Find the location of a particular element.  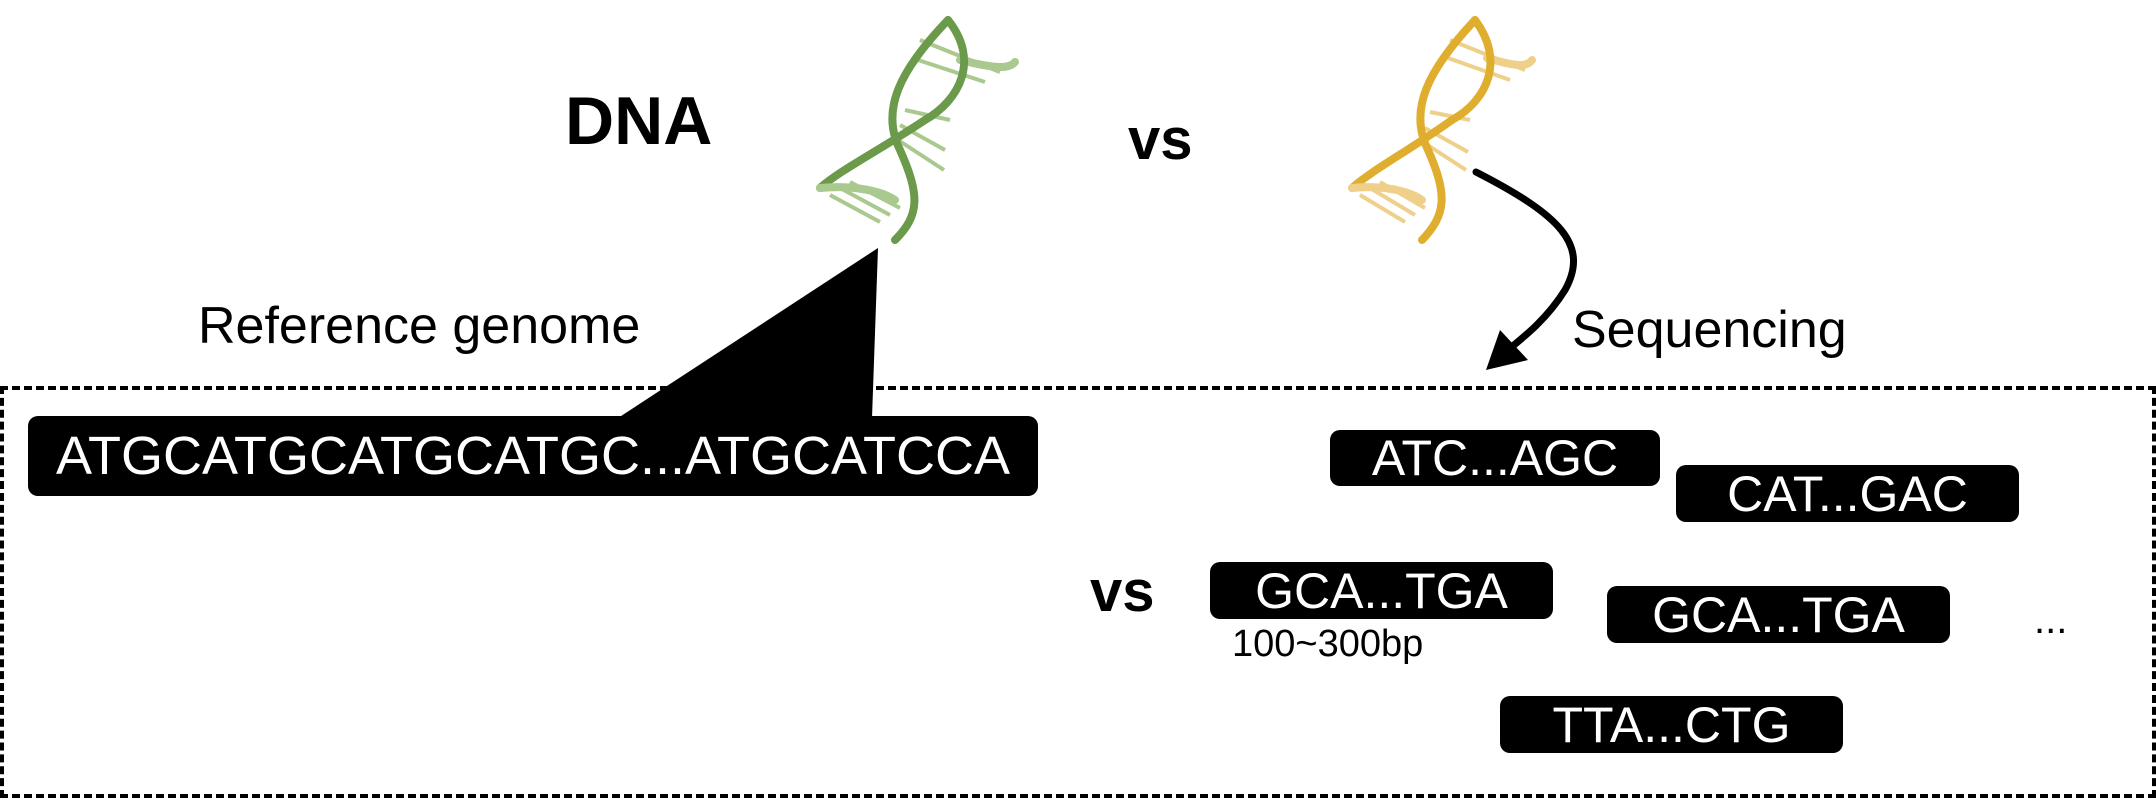

dna-helix-green-icon is located at coordinates (917, 130).